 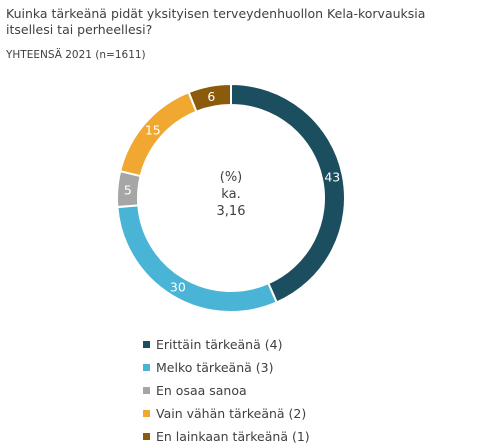 What do you see at coordinates (201, 390) in the screenshot?
I see `legend-label: En osaa sanoa` at bounding box center [201, 390].